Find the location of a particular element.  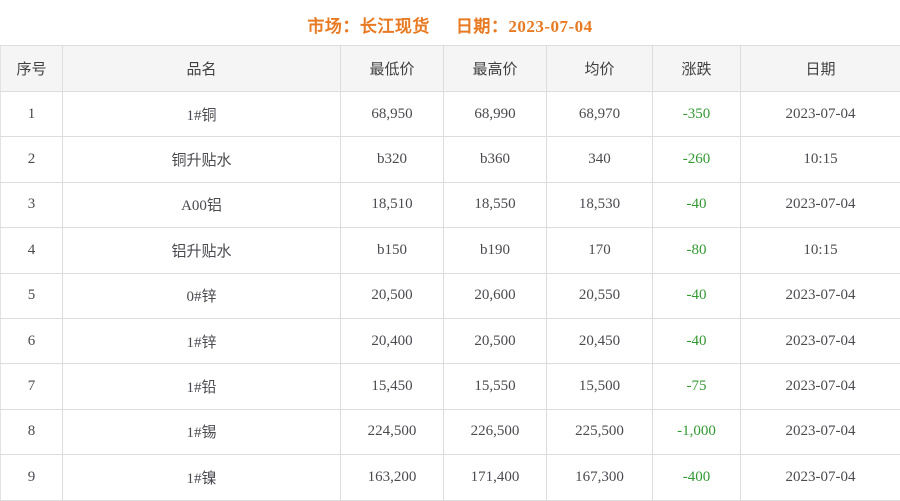

cell-name: A00铝 is located at coordinates (202, 204).